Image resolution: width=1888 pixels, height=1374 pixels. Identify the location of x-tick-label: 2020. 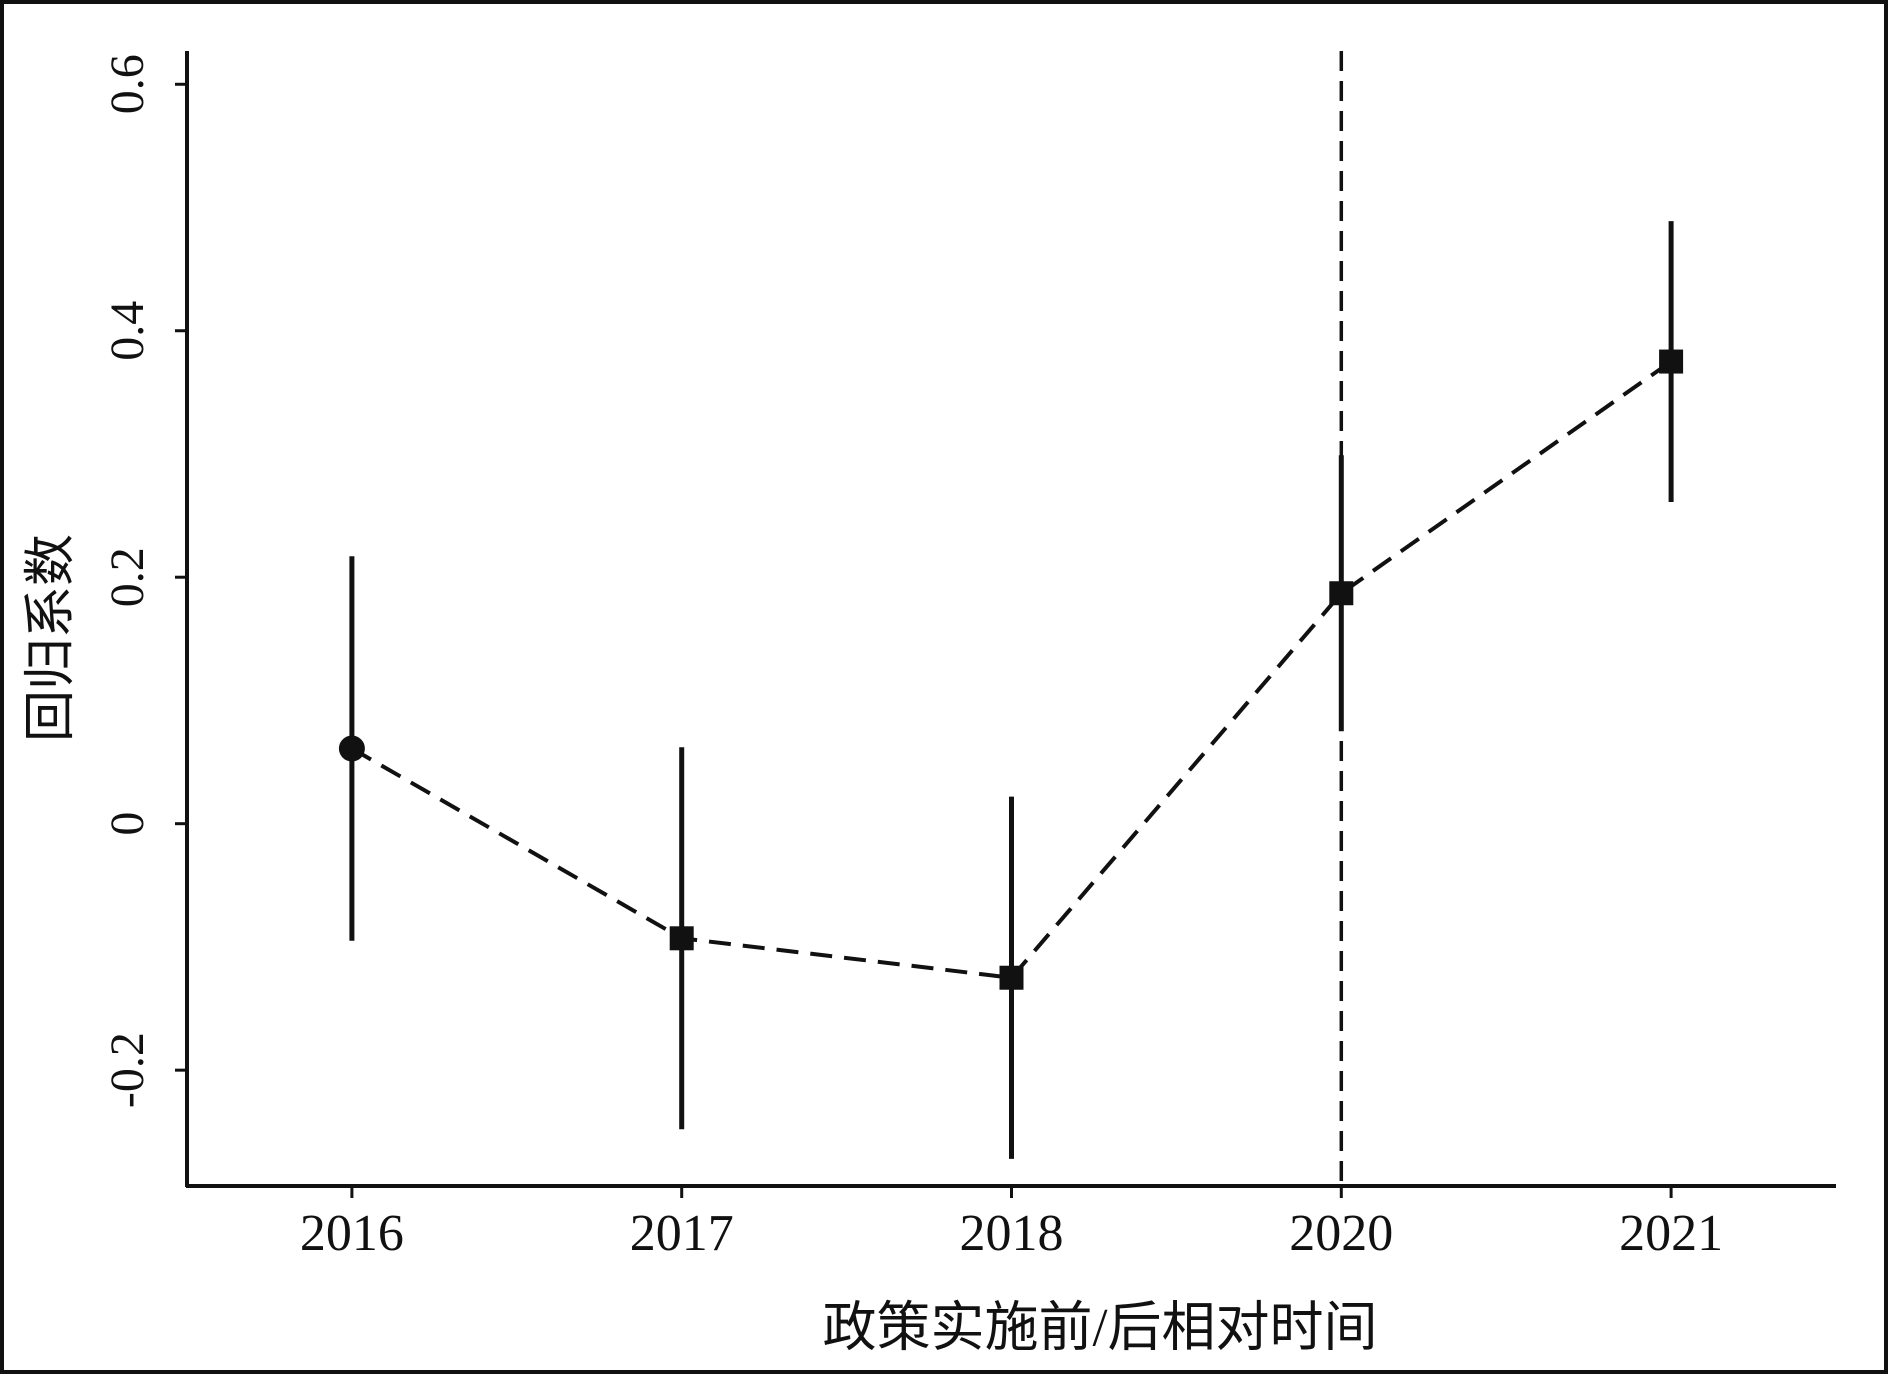
(1341, 1233).